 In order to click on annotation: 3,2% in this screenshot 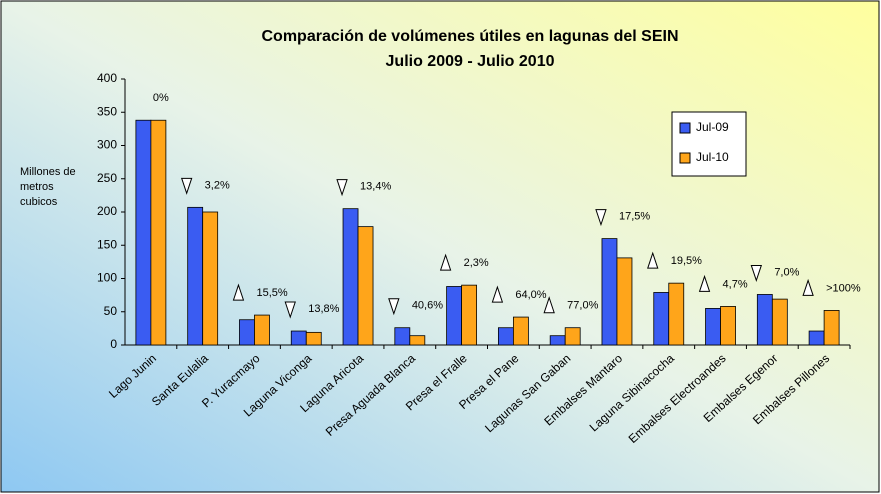, I will do `click(217, 185)`.